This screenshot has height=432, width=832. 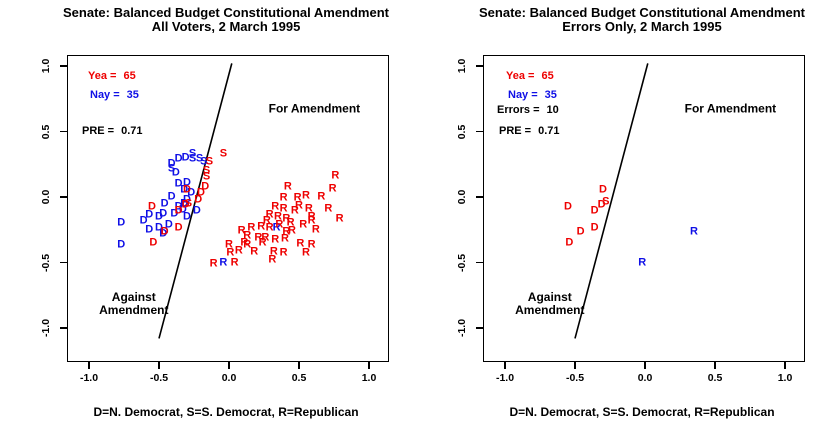 What do you see at coordinates (462, 328) in the screenshot?
I see `y-axis-tick-label: -1.0` at bounding box center [462, 328].